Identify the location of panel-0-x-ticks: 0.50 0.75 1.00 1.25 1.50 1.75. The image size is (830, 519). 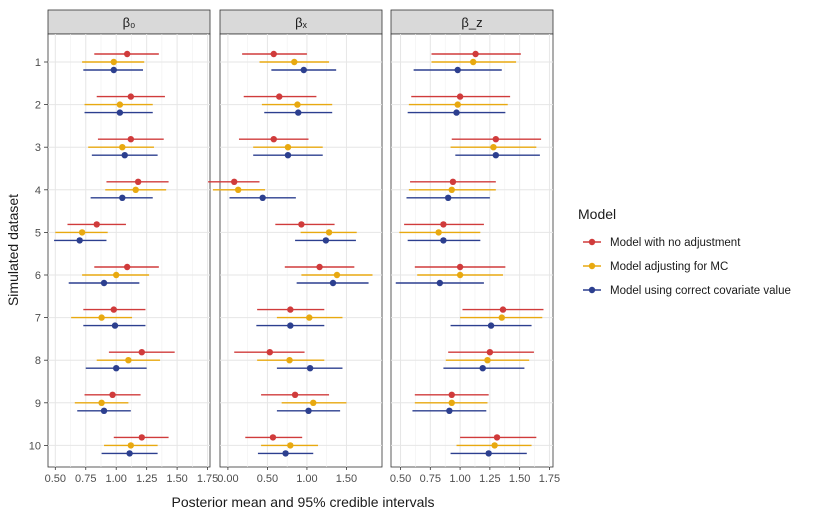
(131, 476).